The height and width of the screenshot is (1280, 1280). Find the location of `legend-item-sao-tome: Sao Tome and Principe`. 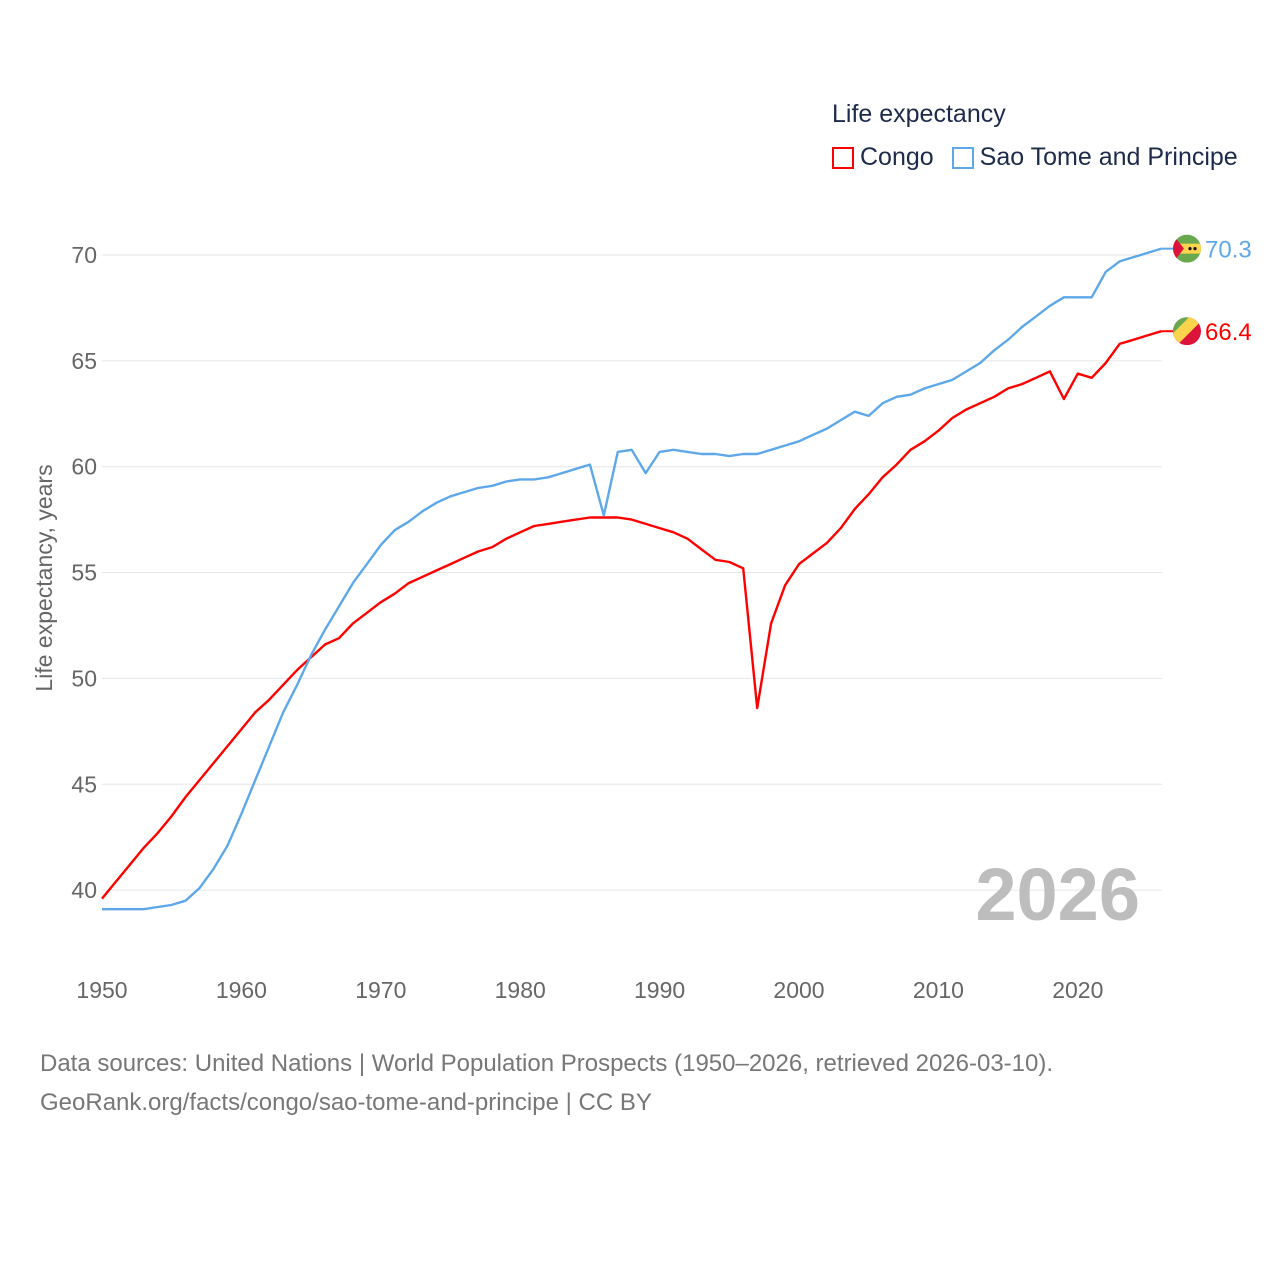

legend-item-sao-tome: Sao Tome and Principe is located at coordinates (1094, 157).